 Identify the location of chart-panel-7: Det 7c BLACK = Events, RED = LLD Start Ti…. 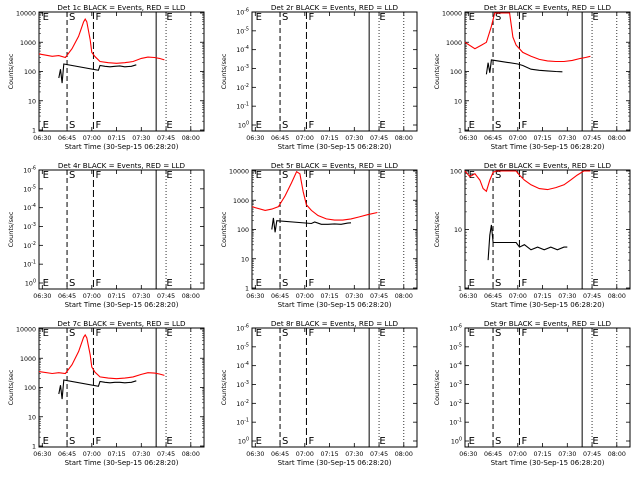
(106, 393).